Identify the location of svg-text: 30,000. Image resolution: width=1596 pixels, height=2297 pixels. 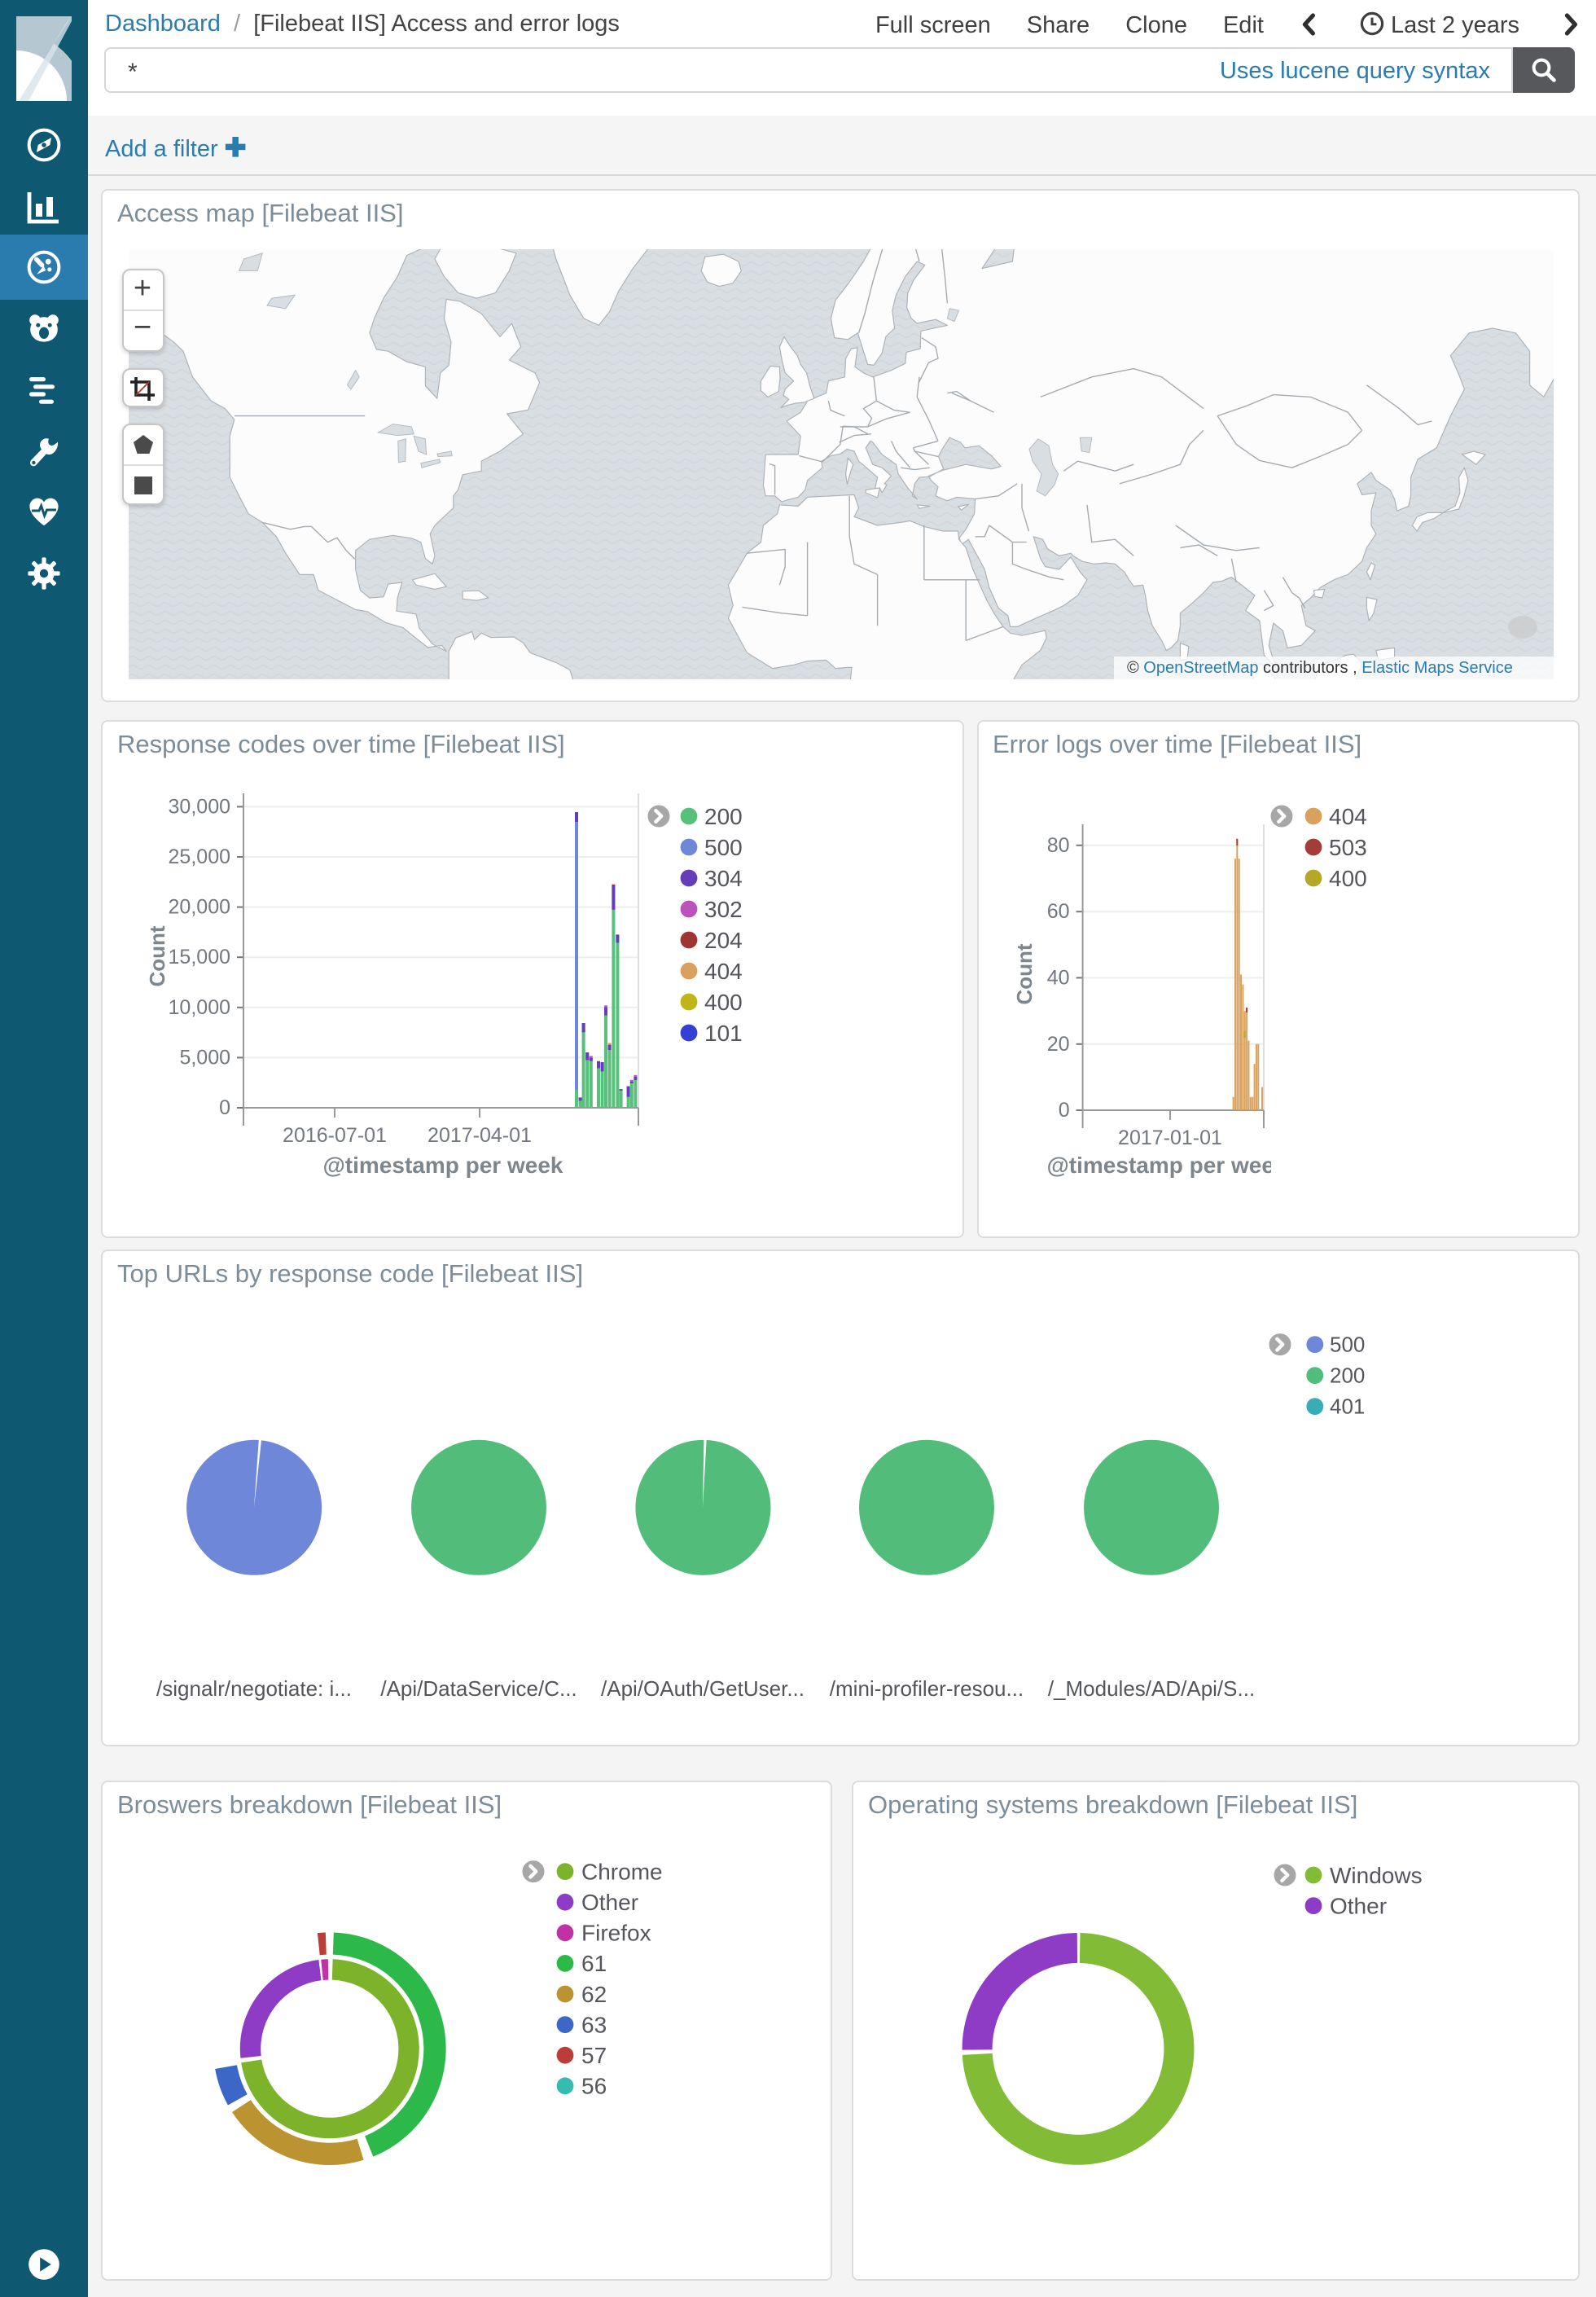
(199, 806).